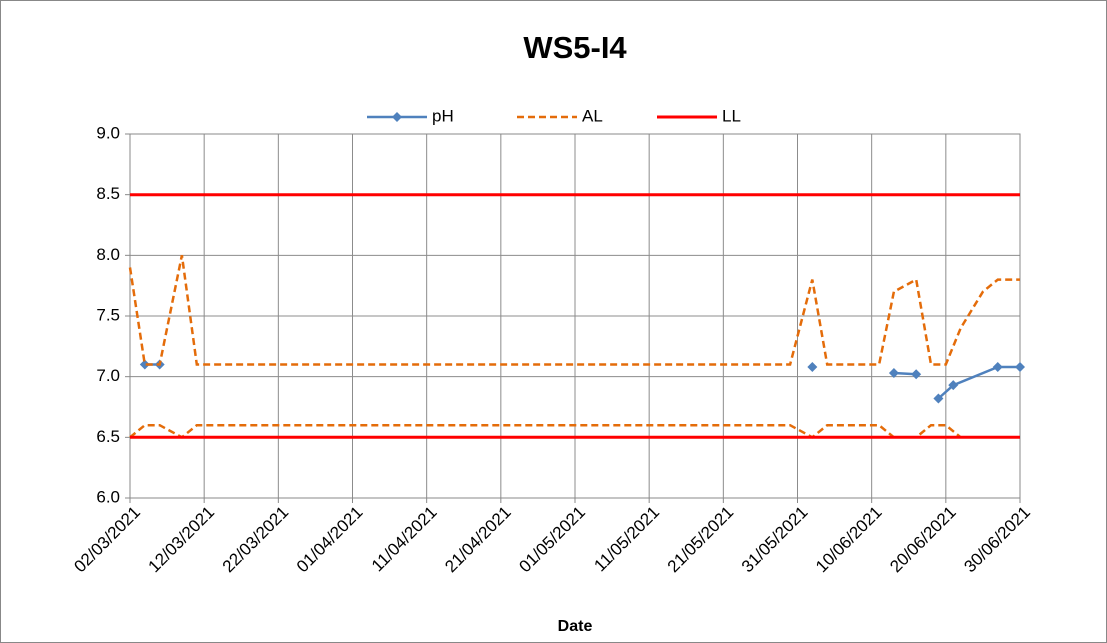  I want to click on y-tick-label: 6.0, so click(108, 496).